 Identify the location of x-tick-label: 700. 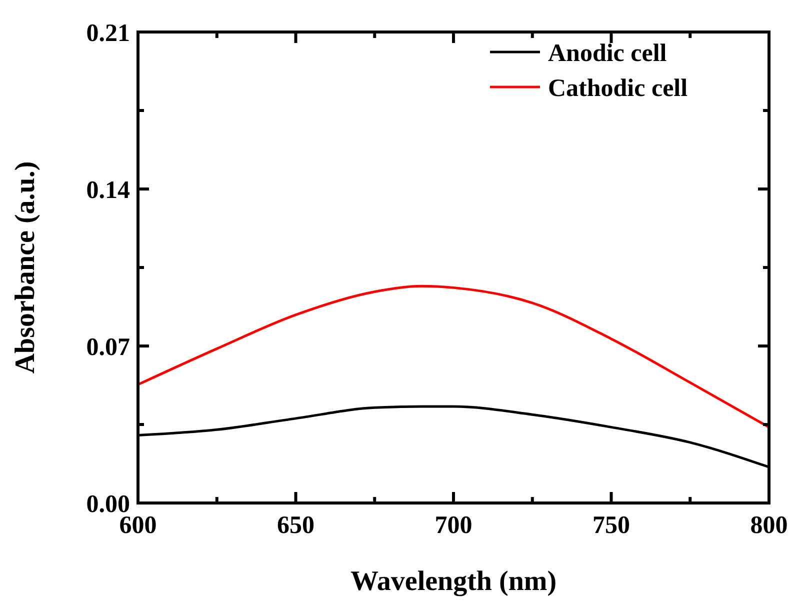
(453, 525).